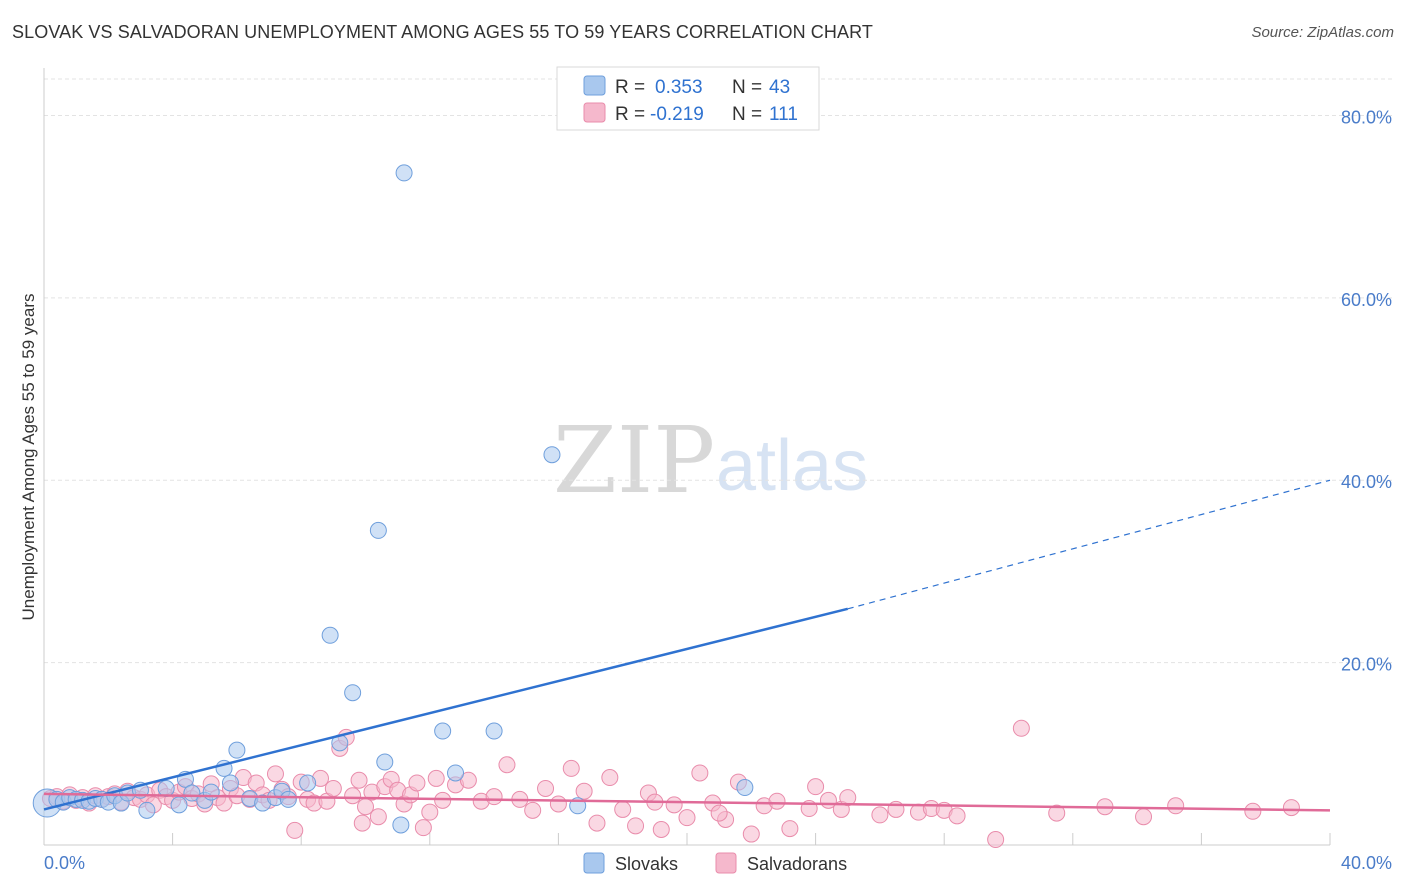  I want to click on correlation-legend: R = 0.353 N = 43 R = -0.219 N = 111, so click(688, 98).